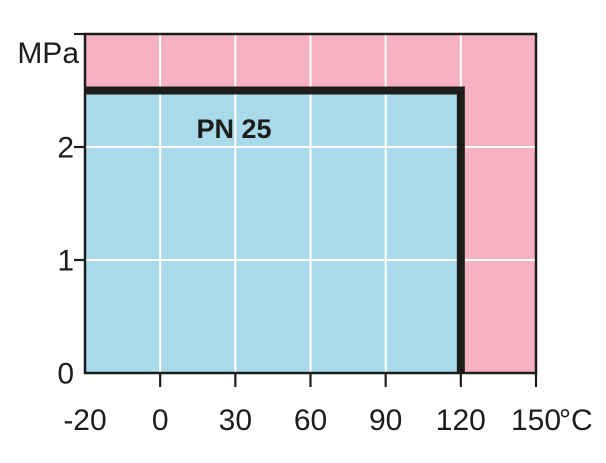 This screenshot has width=606, height=463. Describe the element at coordinates (461, 420) in the screenshot. I see `x-tick-label: 120` at that location.